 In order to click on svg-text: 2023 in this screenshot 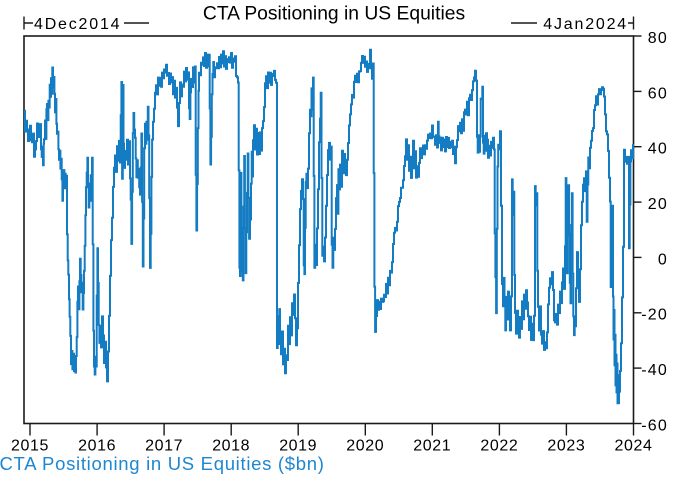, I will do `click(566, 446)`.